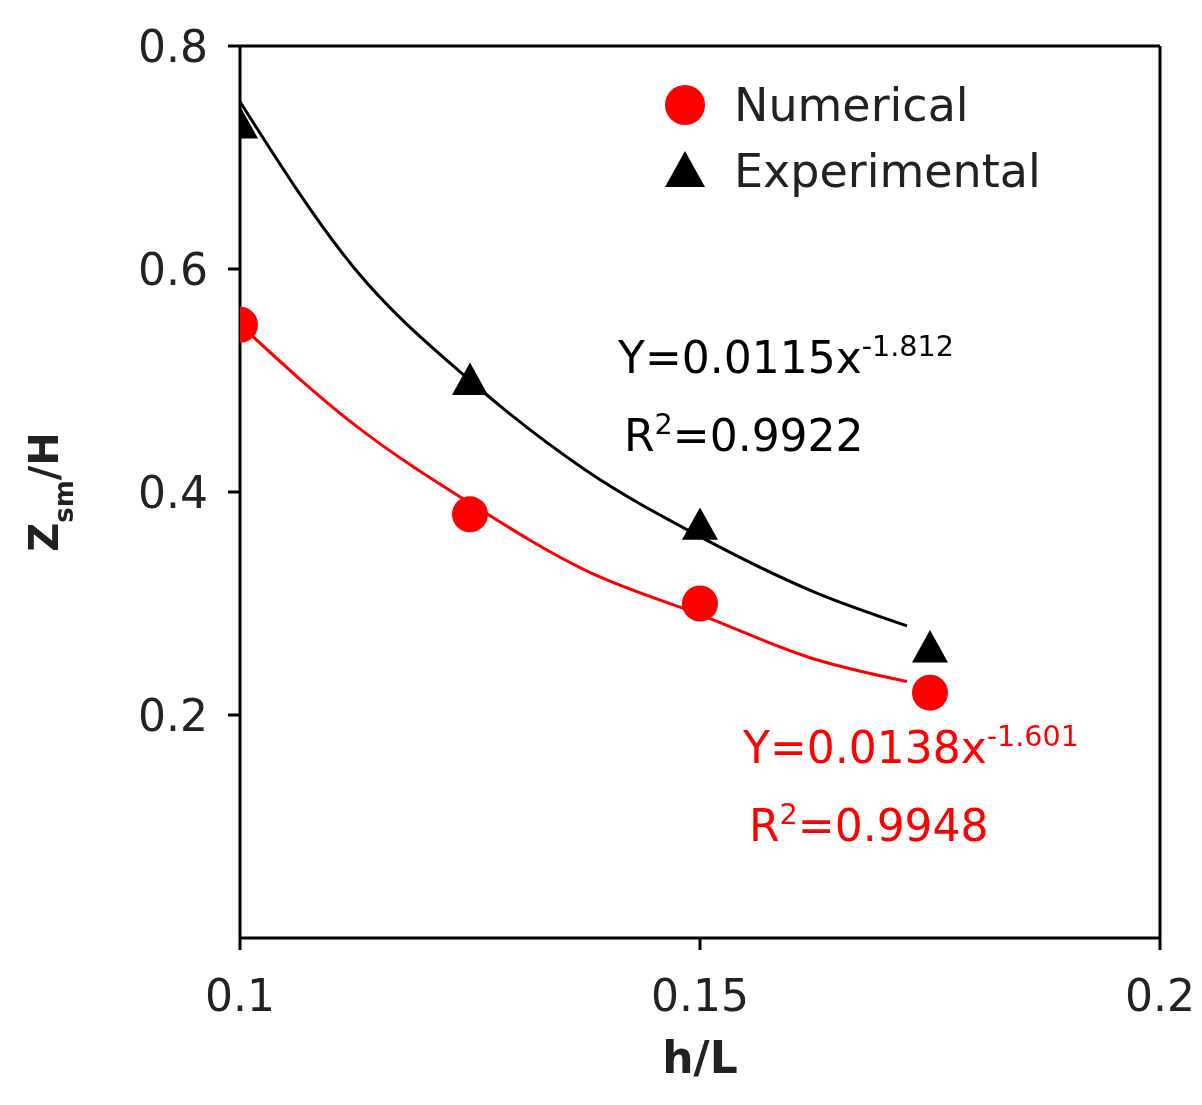  Describe the element at coordinates (173, 269) in the screenshot. I see `y-tick-label: 0.6` at that location.